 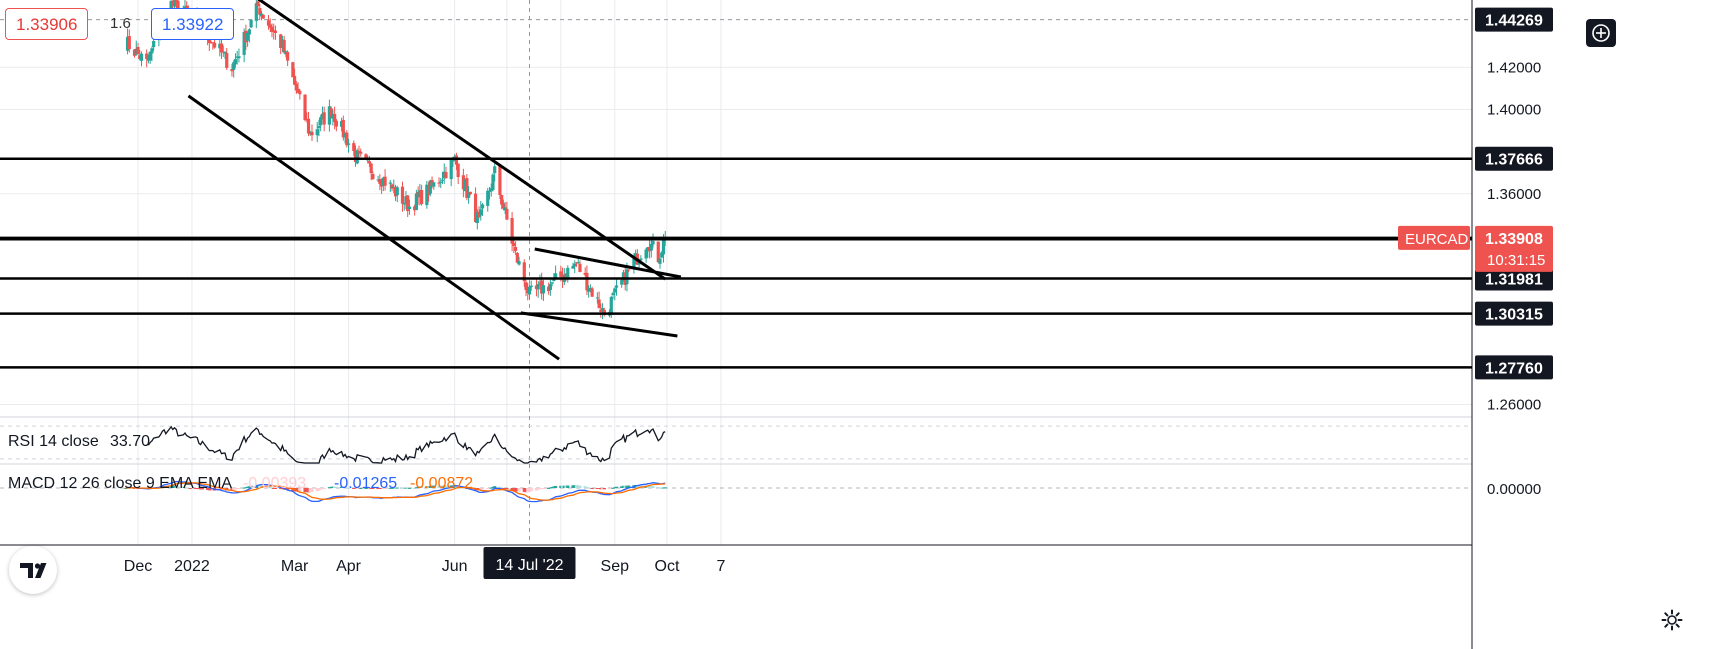 I want to click on time-tick-label: Dec, so click(x=138, y=566).